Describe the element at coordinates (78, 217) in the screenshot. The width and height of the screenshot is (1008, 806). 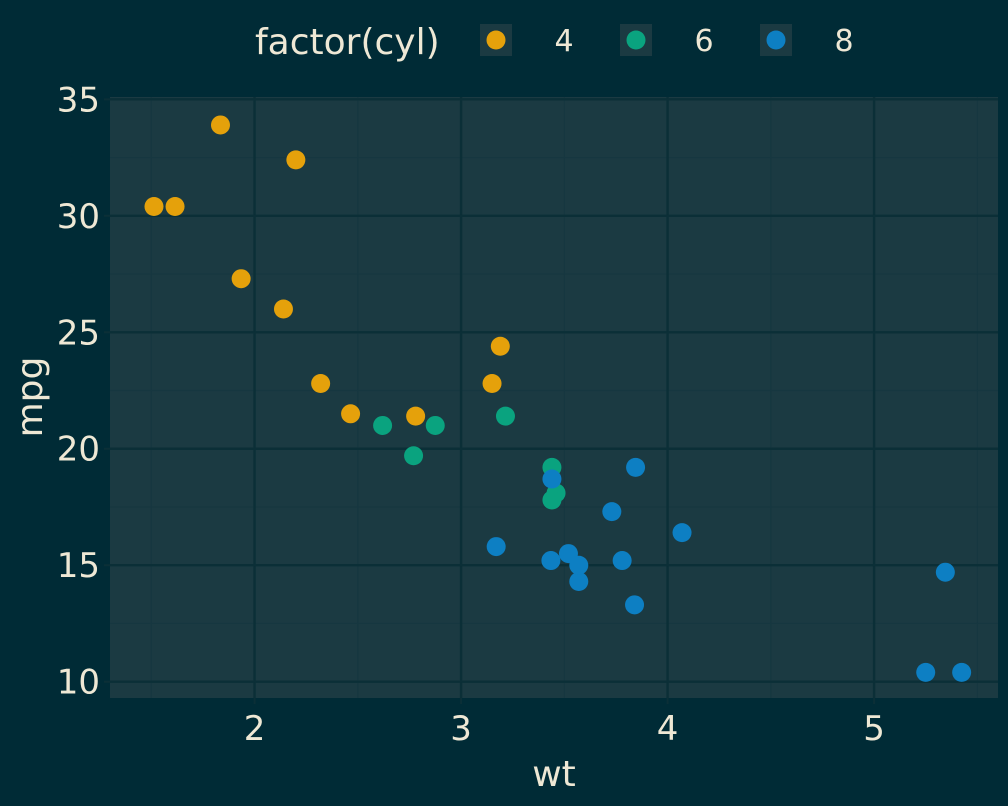
I see `y-tick-label: 30` at that location.